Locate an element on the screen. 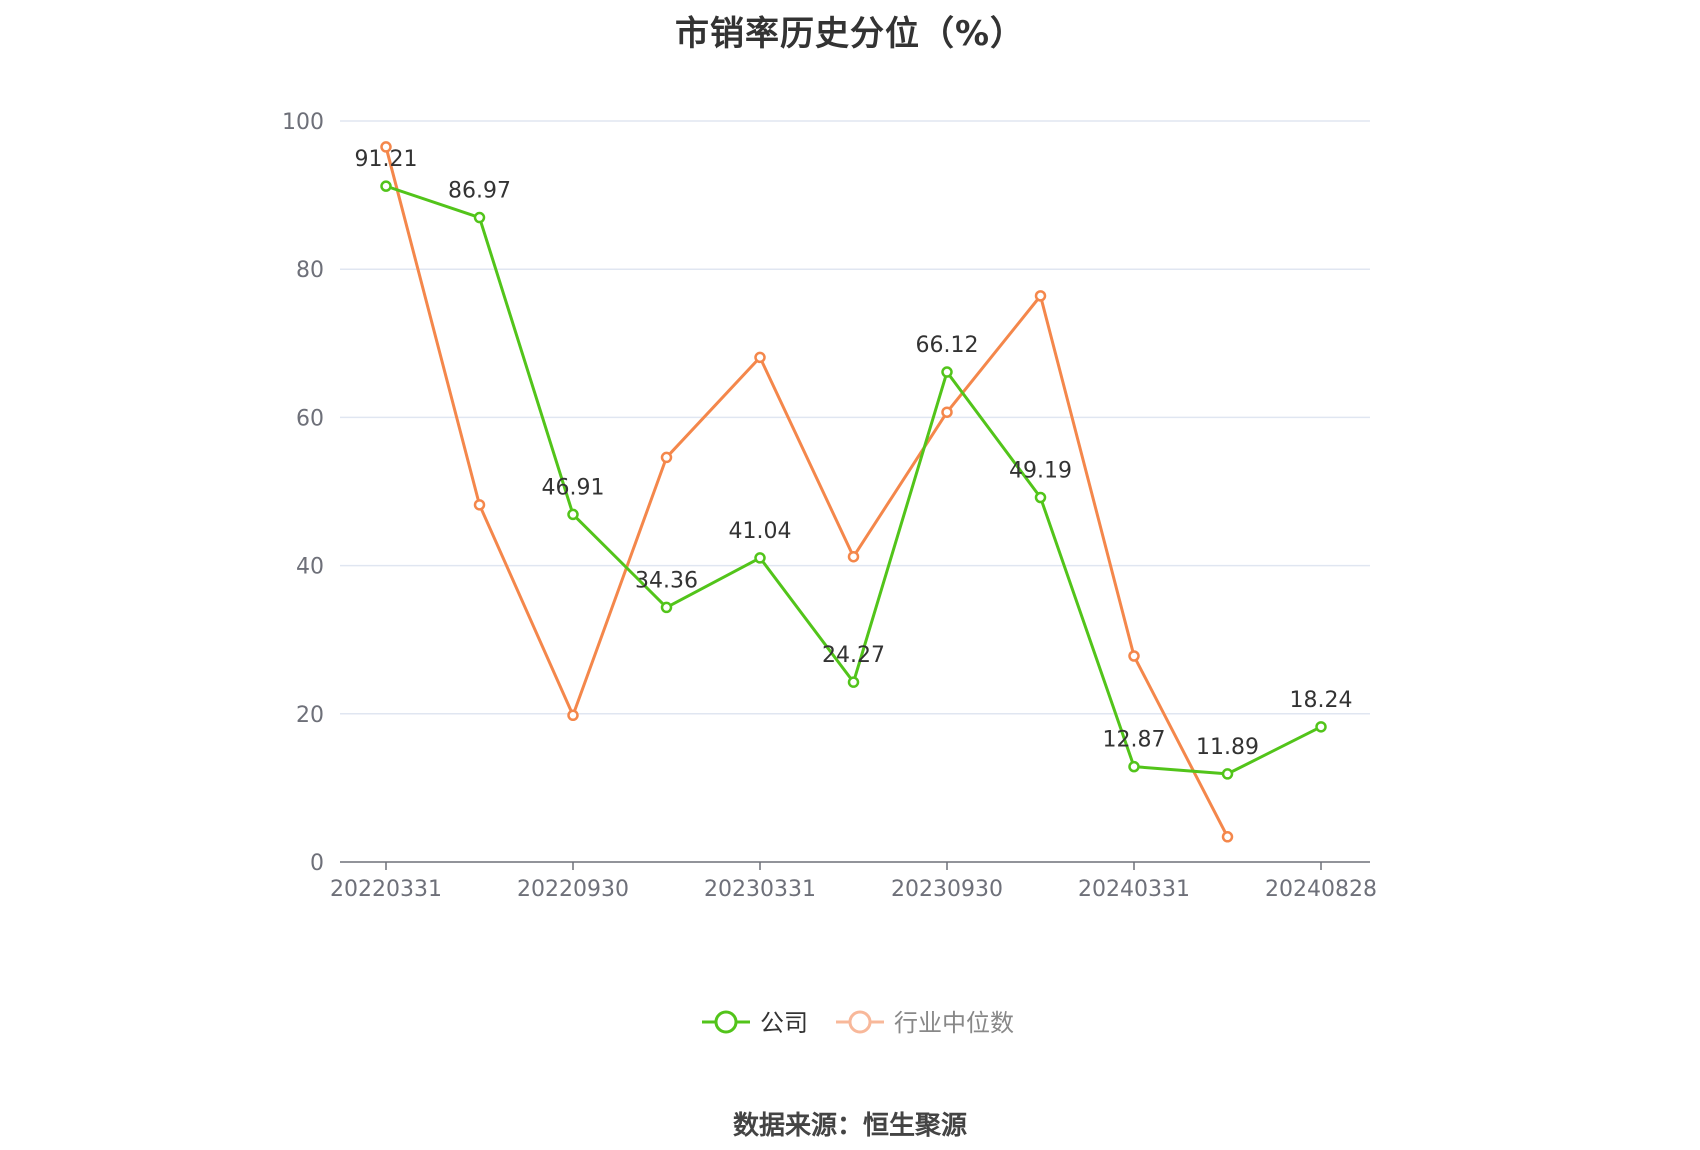  y-axis: 0 20 40 60 80 100 is located at coordinates (303, 493).